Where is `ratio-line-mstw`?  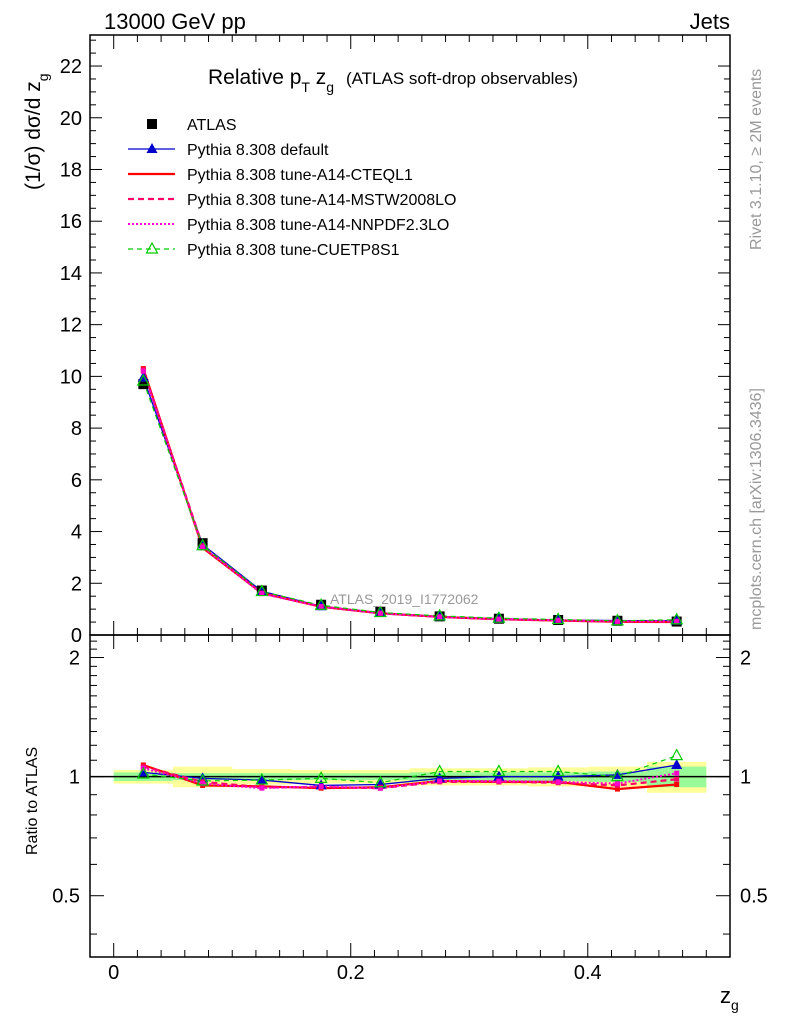
ratio-line-mstw is located at coordinates (410, 777).